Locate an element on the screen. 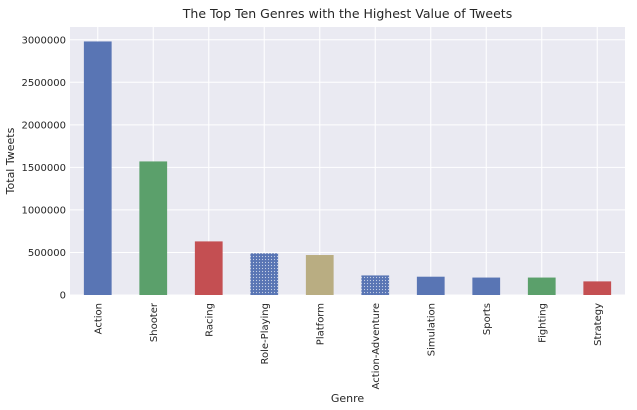 The height and width of the screenshot is (410, 637). x-tick-label: Platform is located at coordinates (320, 324).